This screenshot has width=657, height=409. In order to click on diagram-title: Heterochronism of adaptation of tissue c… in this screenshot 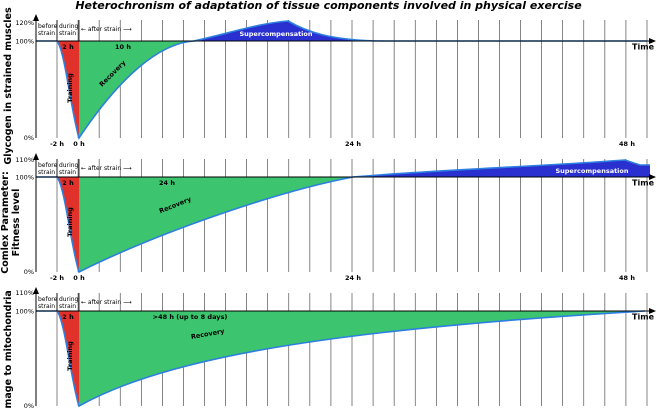, I will do `click(328, 6)`.